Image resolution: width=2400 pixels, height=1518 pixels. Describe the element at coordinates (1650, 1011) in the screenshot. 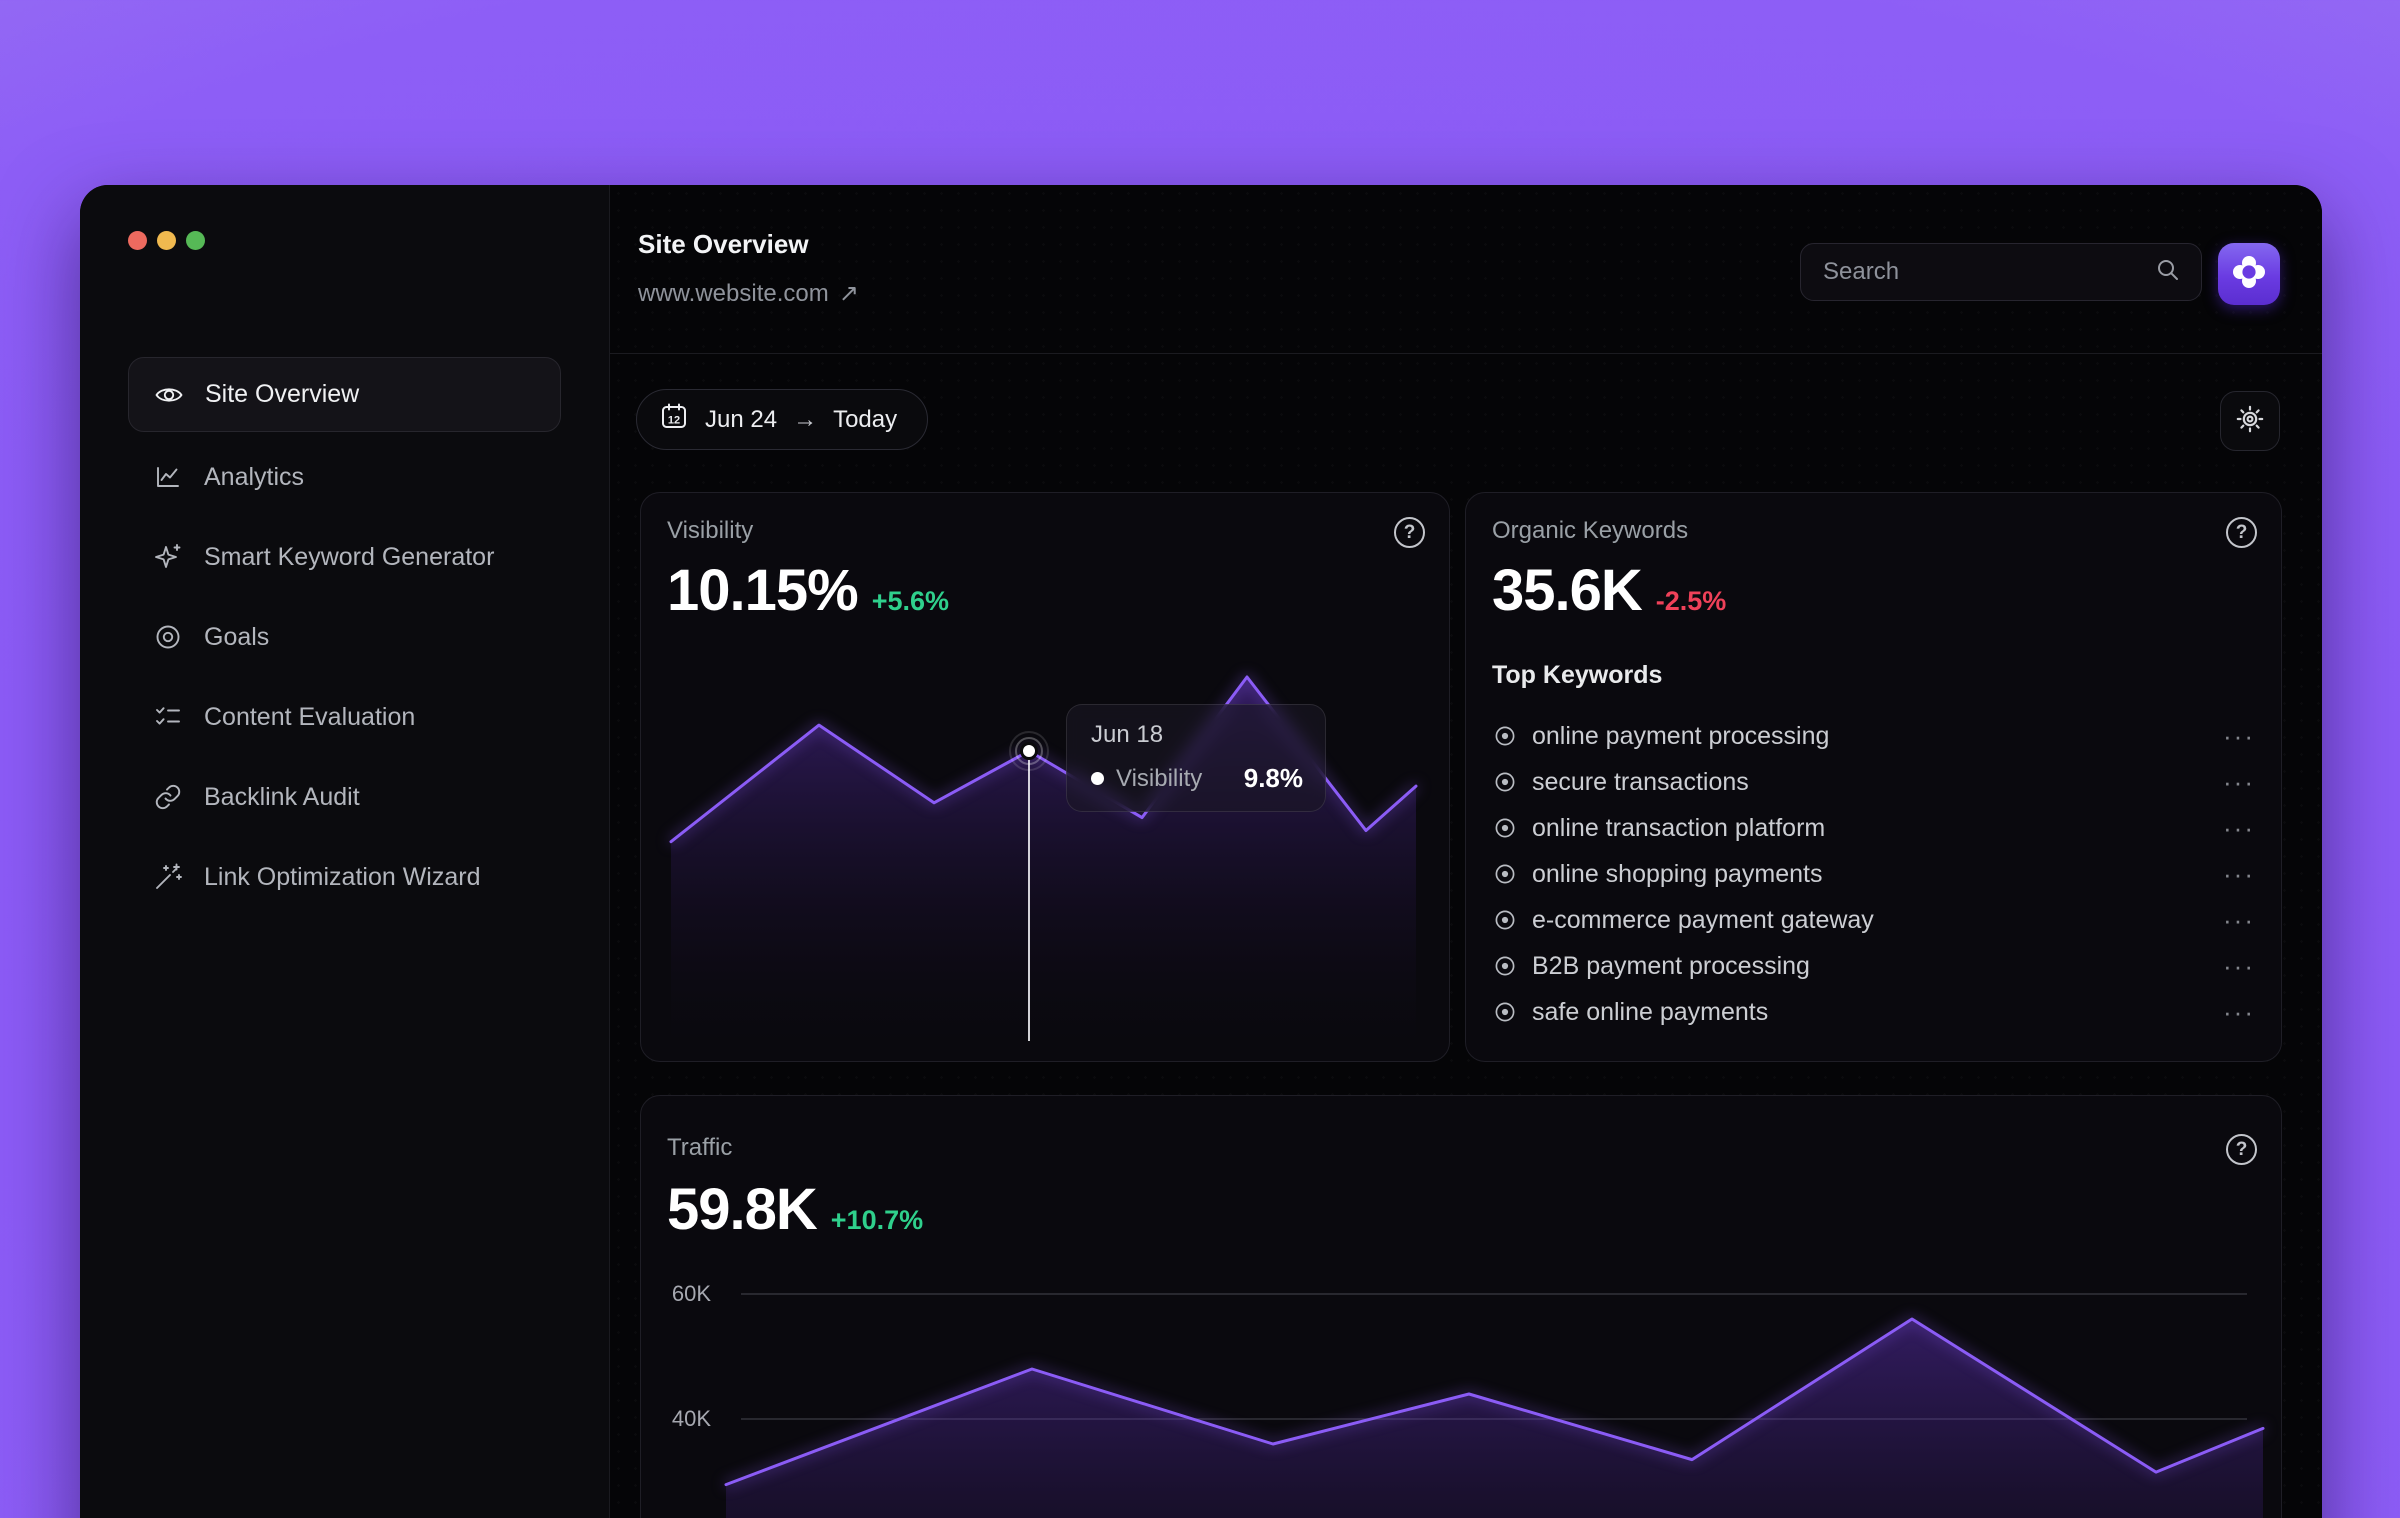

I see `keyword-label: safe online payments` at that location.